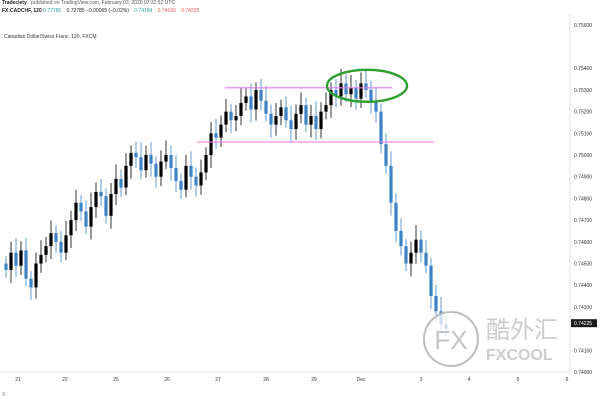 The height and width of the screenshot is (400, 600). I want to click on publisher: Tradeciety, so click(14, 3).